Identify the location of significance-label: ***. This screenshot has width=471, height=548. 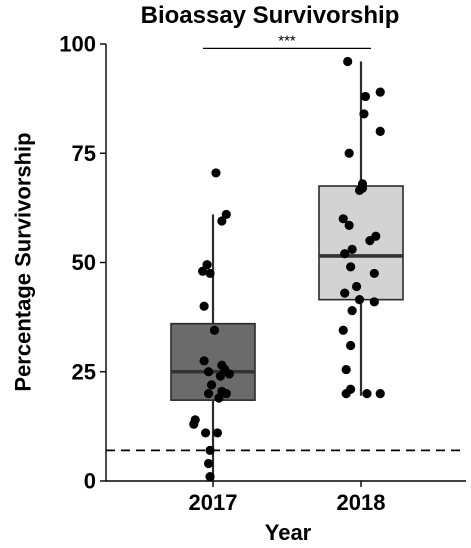
(287, 40).